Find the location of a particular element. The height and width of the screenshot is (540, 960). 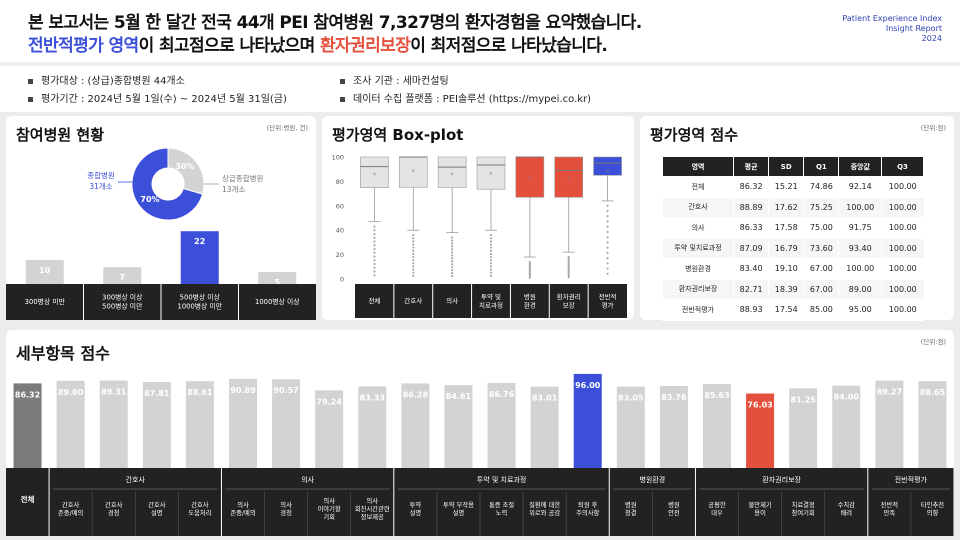

bullet-icon is located at coordinates (30, 99).